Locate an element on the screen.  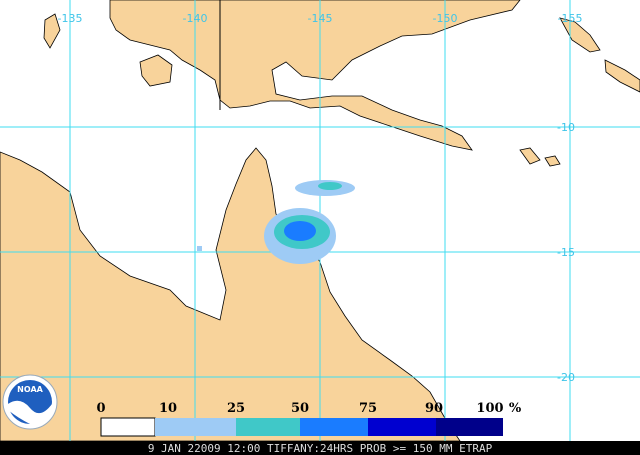
longitude-label: -140 is located at coordinates (195, 18).